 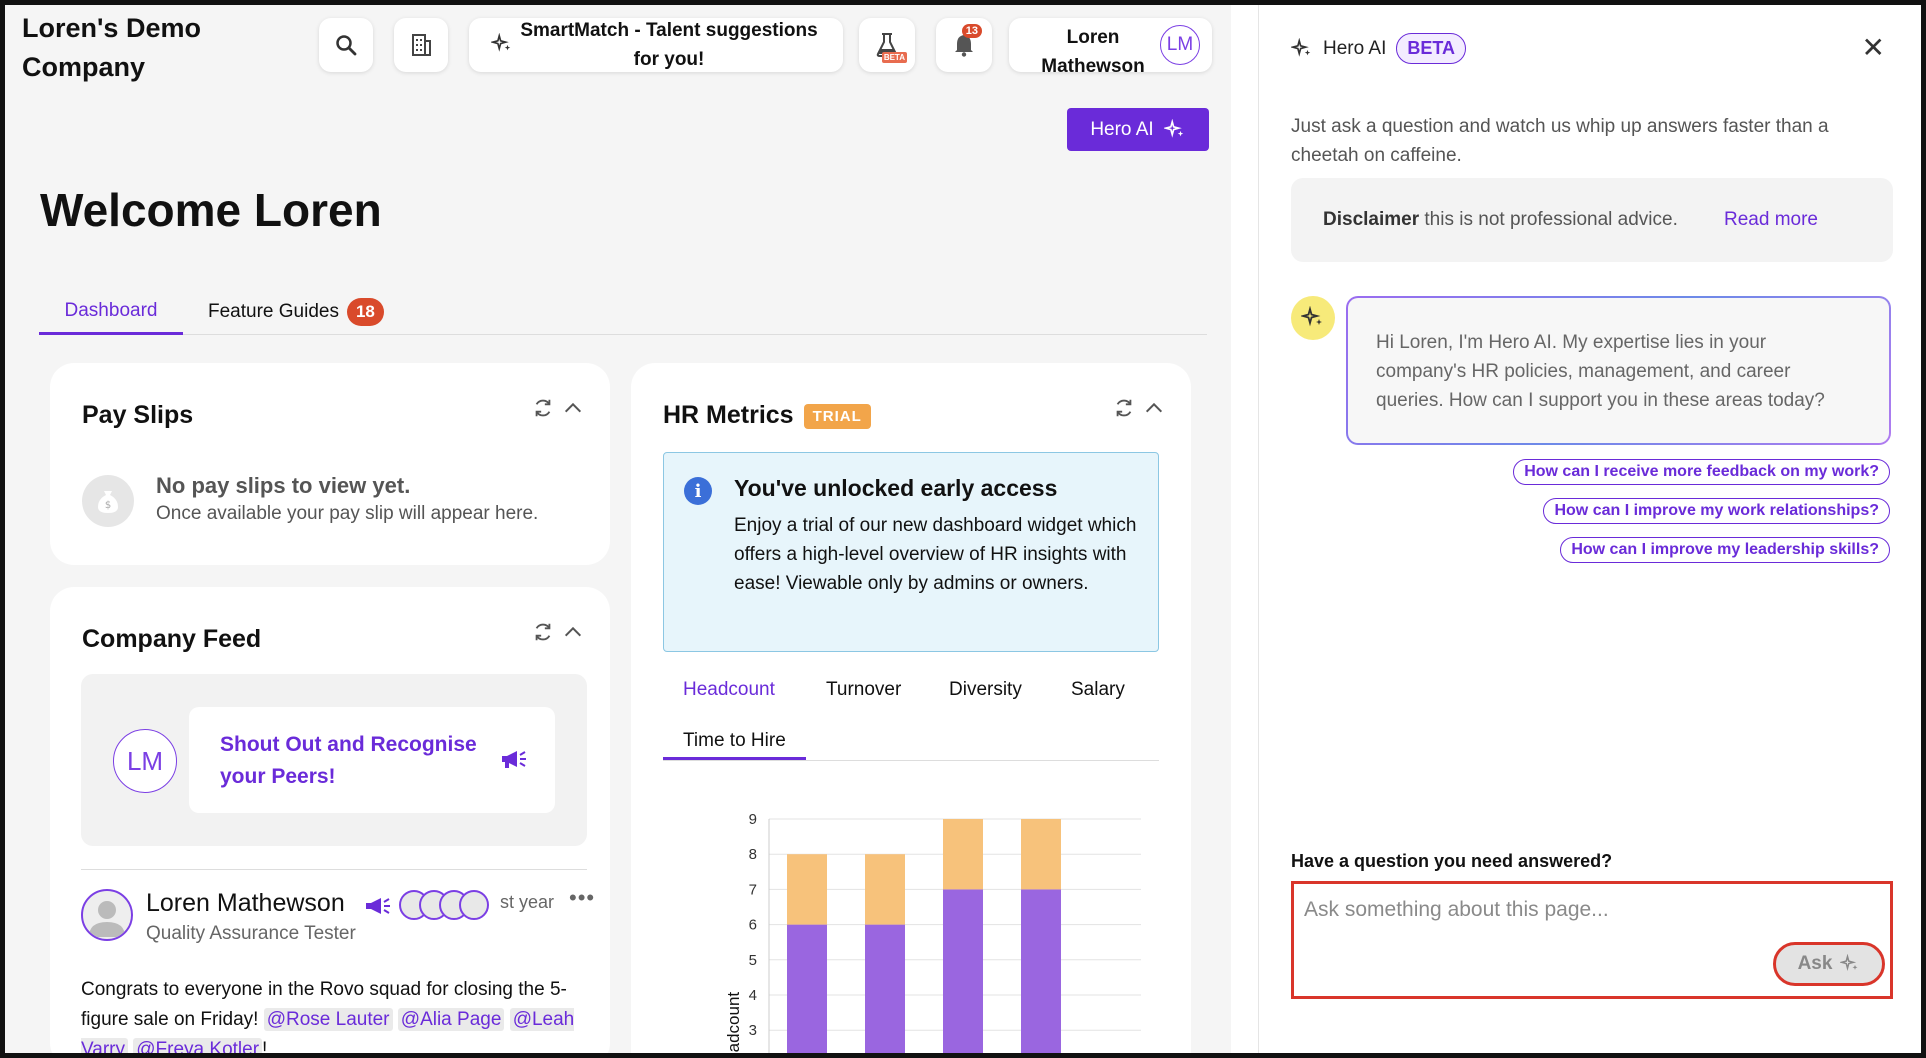 What do you see at coordinates (107, 915) in the screenshot?
I see `post-author-avatar` at bounding box center [107, 915].